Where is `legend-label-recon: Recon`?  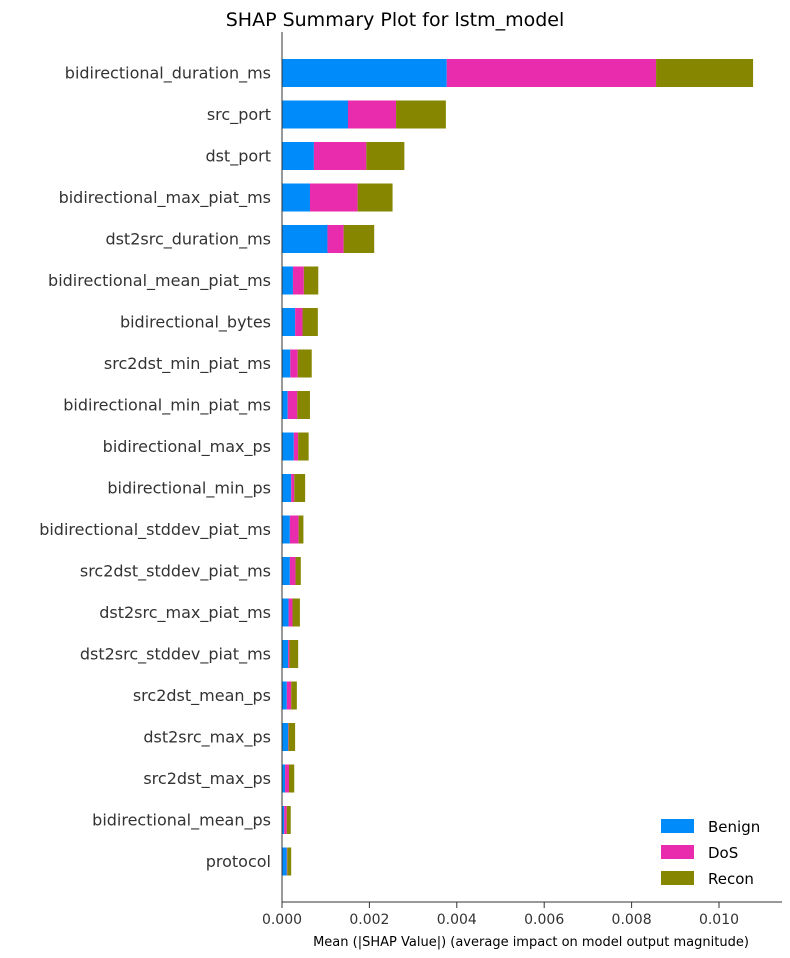
legend-label-recon: Recon is located at coordinates (731, 879).